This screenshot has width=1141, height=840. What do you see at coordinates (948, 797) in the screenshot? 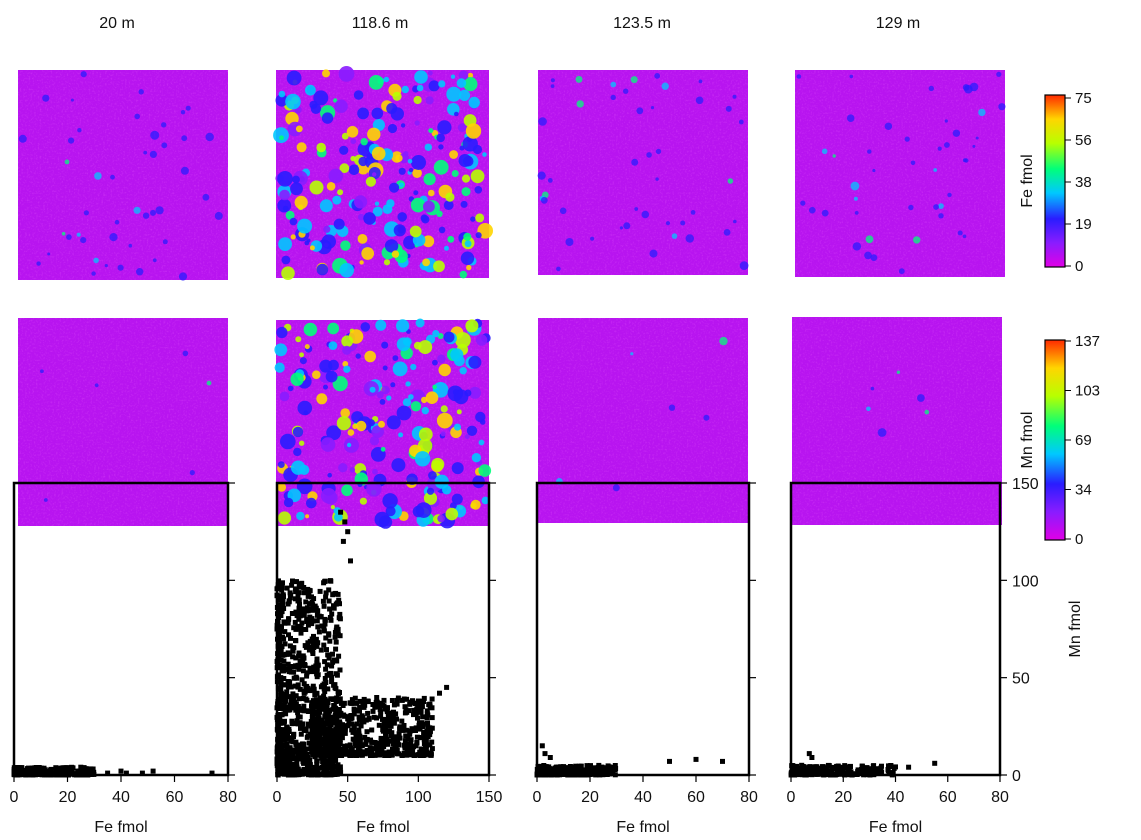
I see `x-tick-label: 60` at bounding box center [948, 797].